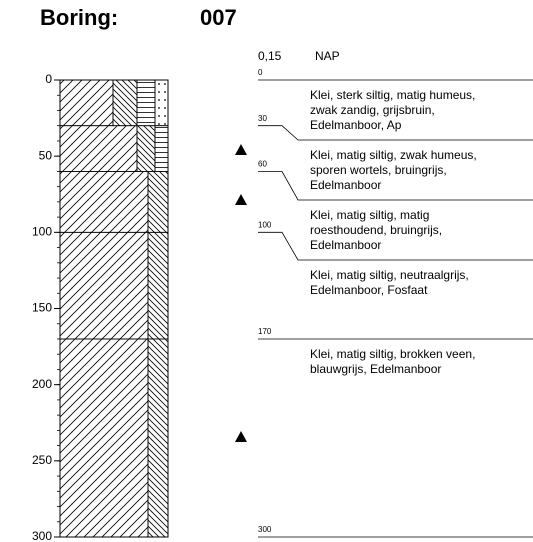 Image resolution: width=533 pixels, height=542 pixels. What do you see at coordinates (79, 17) in the screenshot?
I see `title: Boring:` at bounding box center [79, 17].